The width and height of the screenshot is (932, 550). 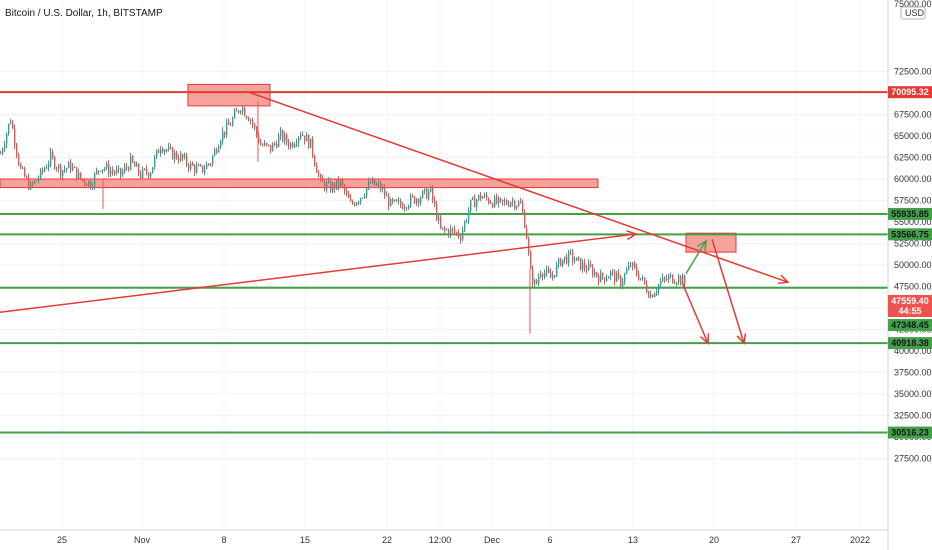 I want to click on currency-box, so click(x=913, y=13).